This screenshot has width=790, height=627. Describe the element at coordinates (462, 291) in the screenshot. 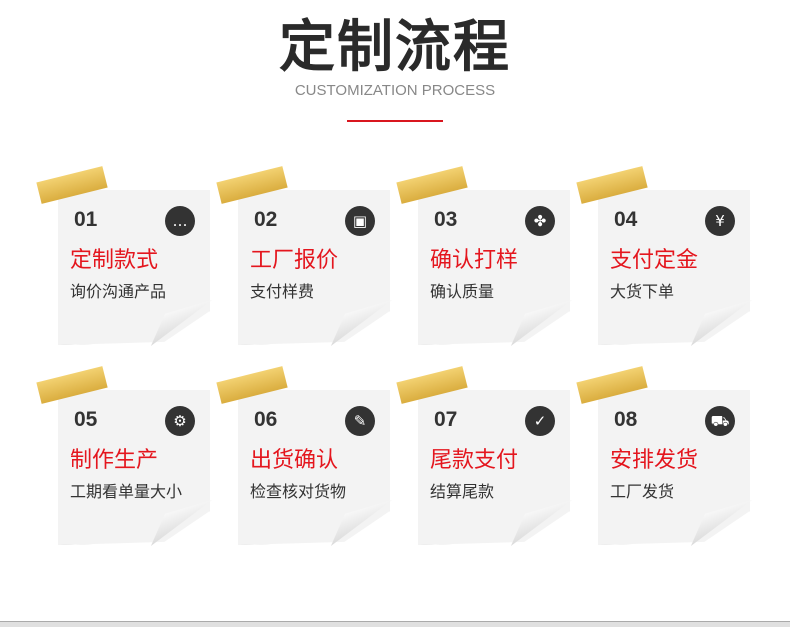

I see `step-desc: 确认质量` at that location.